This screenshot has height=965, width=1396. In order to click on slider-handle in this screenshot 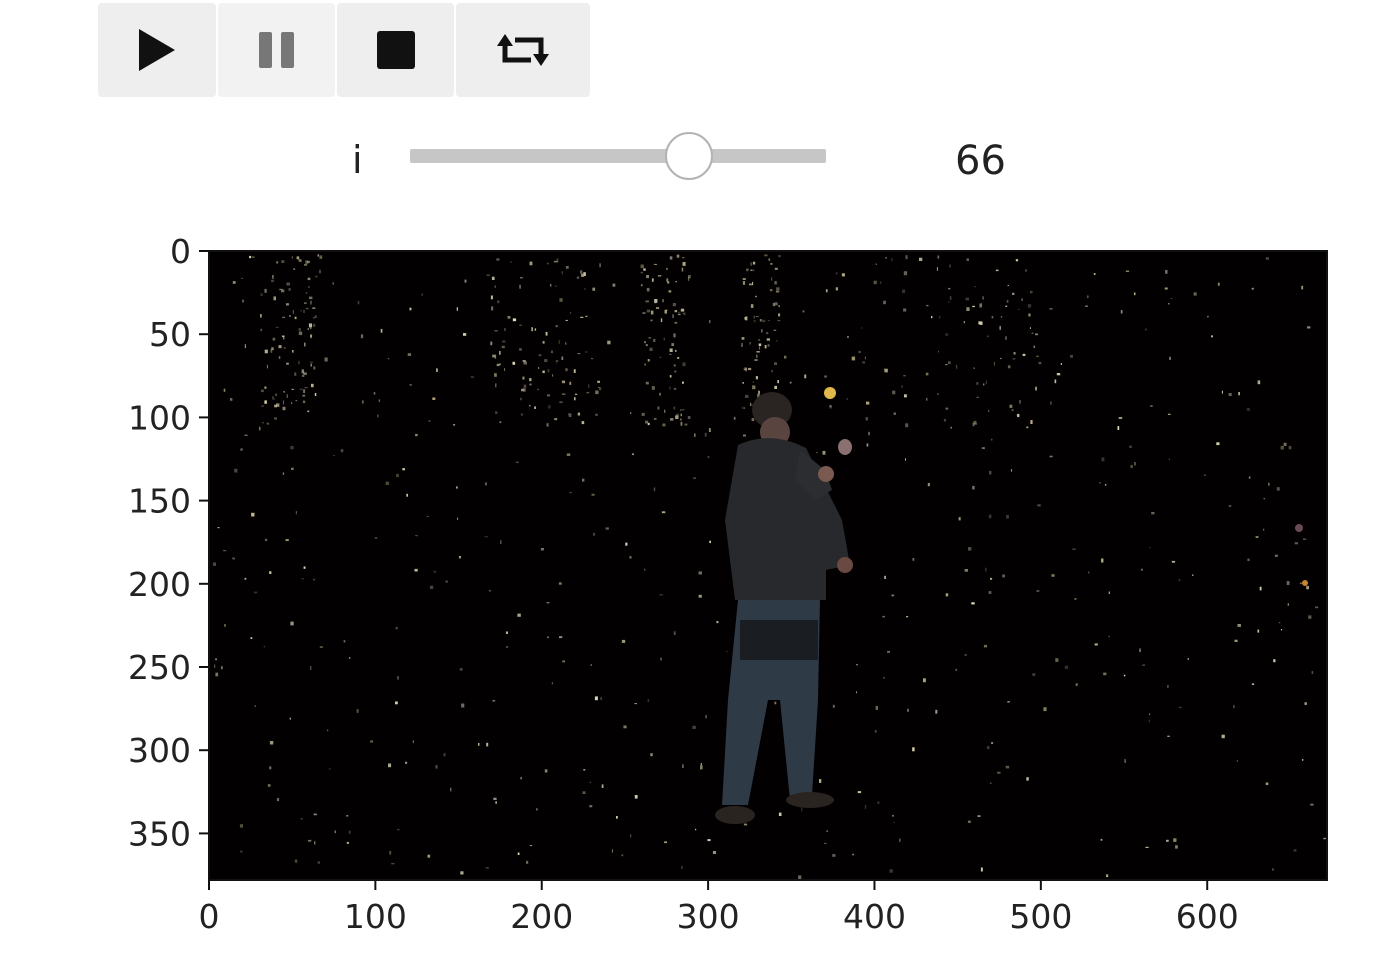, I will do `click(688, 156)`.